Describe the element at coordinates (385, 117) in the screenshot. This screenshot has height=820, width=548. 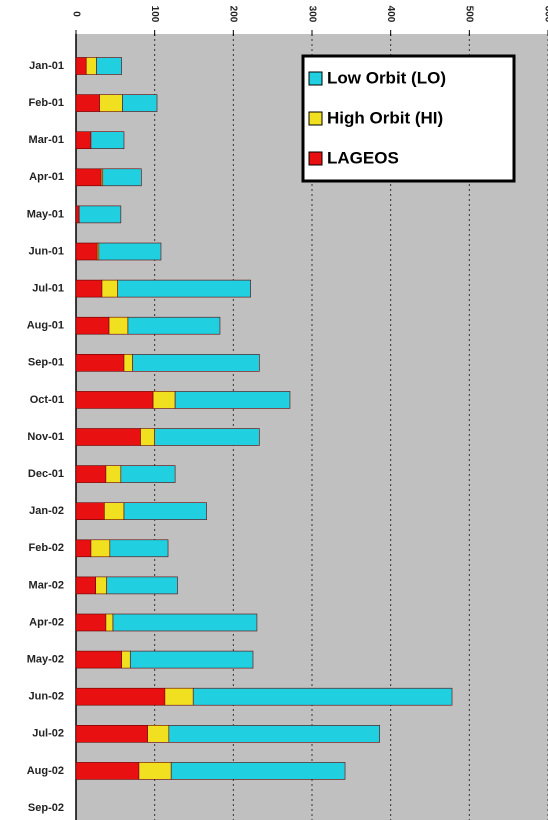
I see `legend-label: High Orbit (HI)` at that location.